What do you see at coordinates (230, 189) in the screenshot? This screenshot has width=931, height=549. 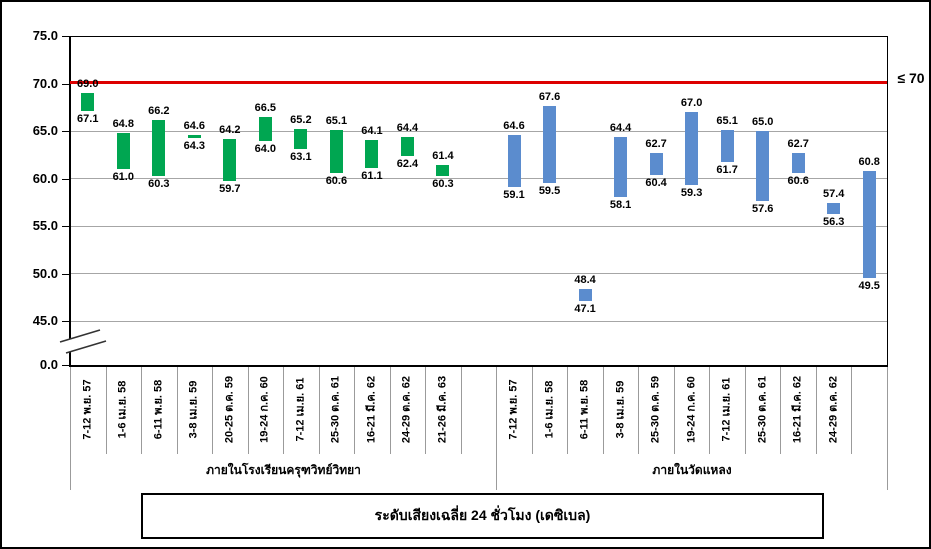 I see `bar-min-label: 59.7` at bounding box center [230, 189].